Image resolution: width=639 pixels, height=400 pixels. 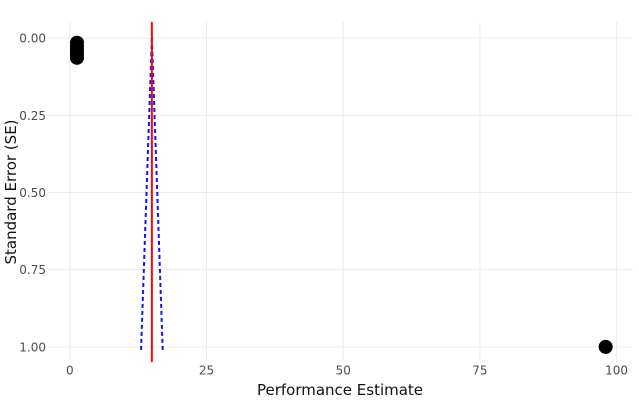 I want to click on y-axis-tick-labels: 0.00 0.25 0.50 0.75 1.00, so click(x=32, y=193).